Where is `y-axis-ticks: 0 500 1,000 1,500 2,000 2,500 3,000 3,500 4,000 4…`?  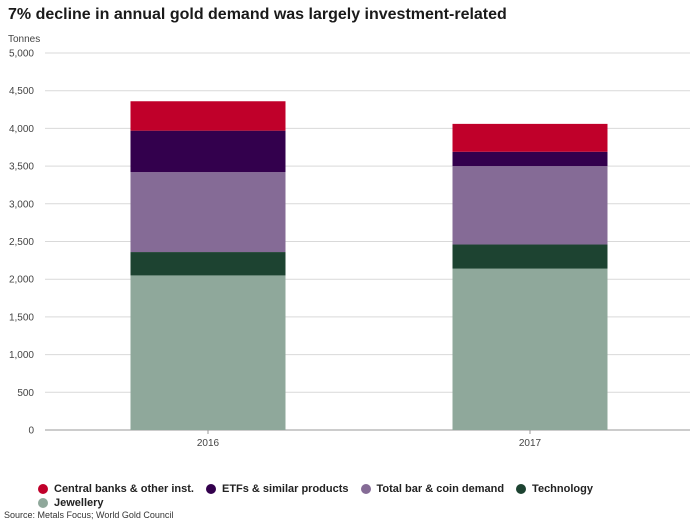
y-axis-ticks: 0 500 1,000 1,500 2,000 2,500 3,000 3,500 4,000 4… is located at coordinates (21, 243).